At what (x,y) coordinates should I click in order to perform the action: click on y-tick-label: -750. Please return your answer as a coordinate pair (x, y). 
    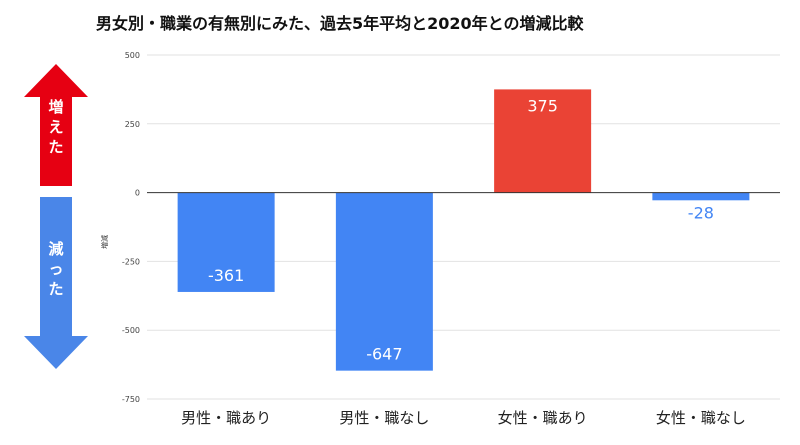
    Looking at the image, I should click on (131, 399).